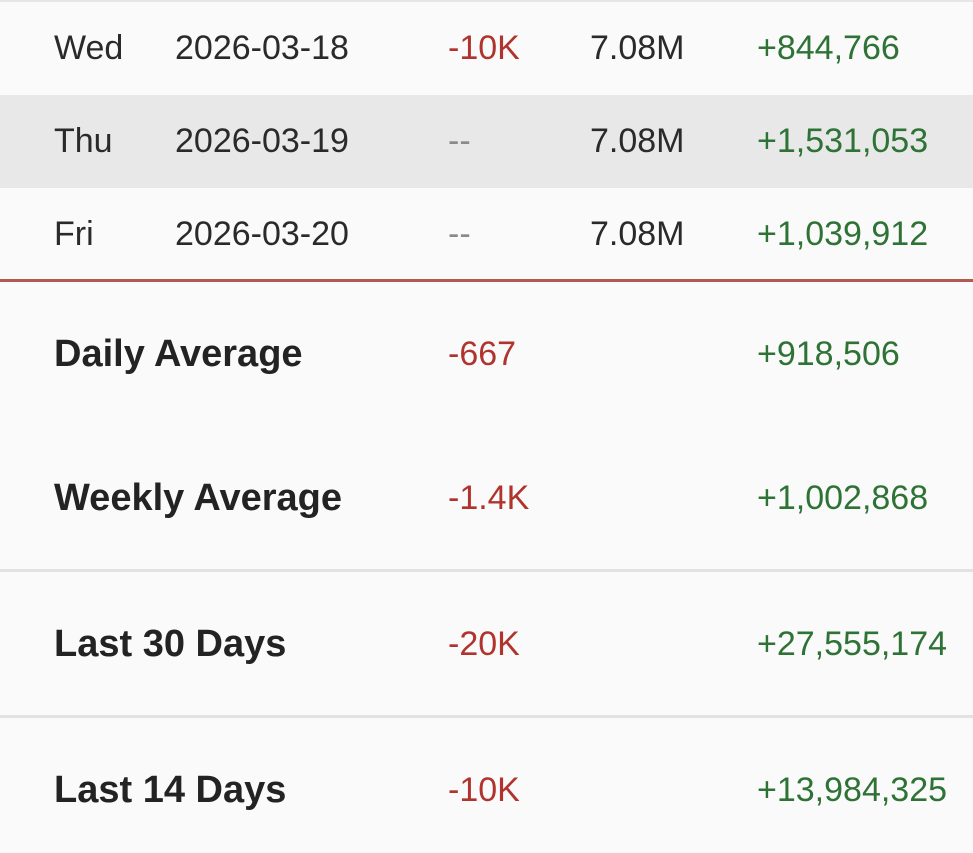 This screenshot has height=853, width=973. I want to click on views-change-cell: +844,766, so click(828, 48).